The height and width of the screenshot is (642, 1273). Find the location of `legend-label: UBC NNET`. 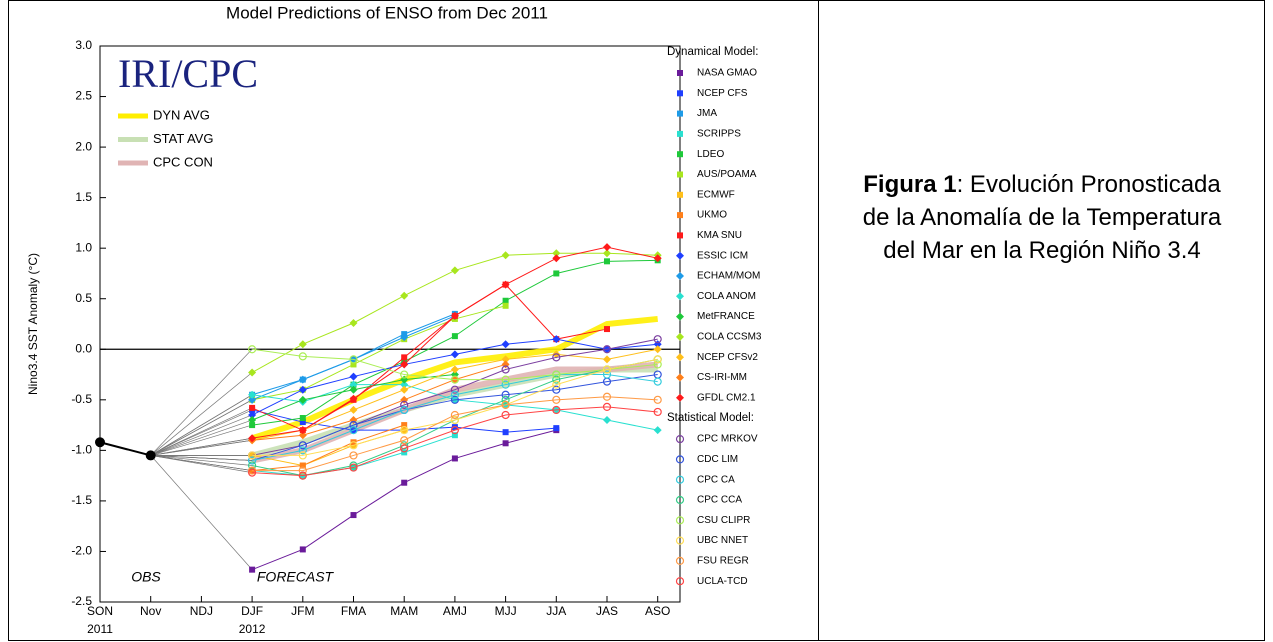

legend-label: UBC NNET is located at coordinates (722, 540).